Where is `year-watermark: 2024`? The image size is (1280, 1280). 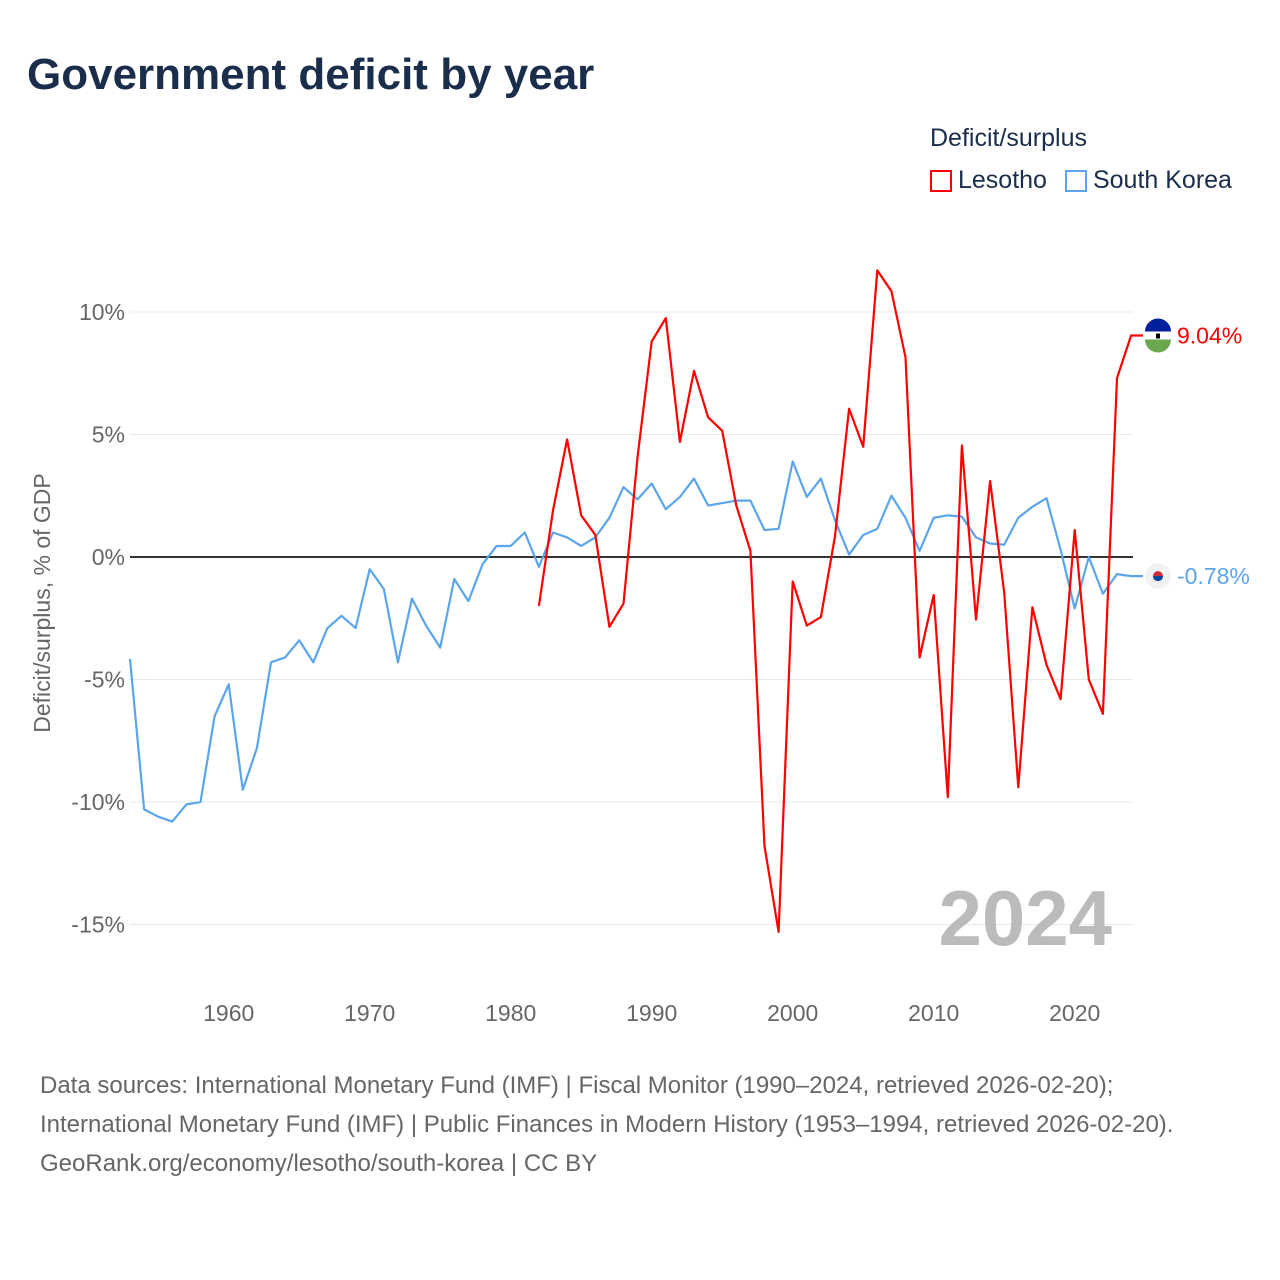 year-watermark: 2024 is located at coordinates (1025, 918).